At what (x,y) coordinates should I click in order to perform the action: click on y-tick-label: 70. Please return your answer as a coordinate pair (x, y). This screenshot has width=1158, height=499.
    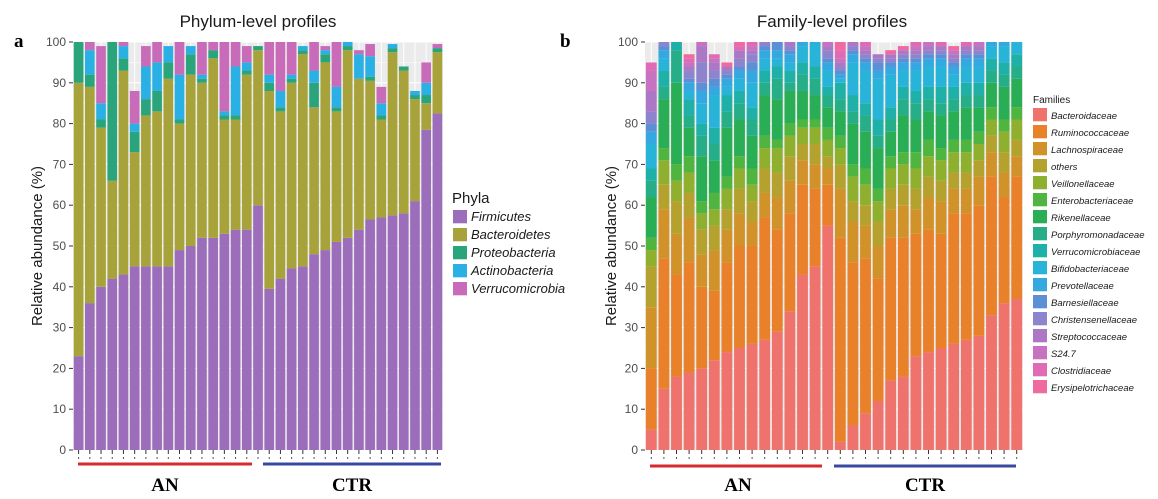
    Looking at the image, I should click on (60, 164).